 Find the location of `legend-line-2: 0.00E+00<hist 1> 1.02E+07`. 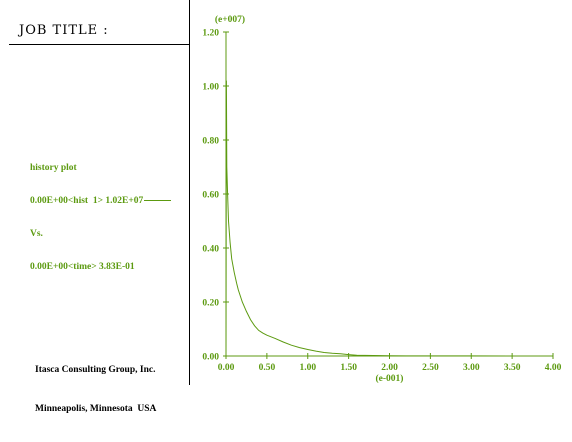

legend-line-2: 0.00E+00<hist 1> 1.02E+07 is located at coordinates (101, 201).